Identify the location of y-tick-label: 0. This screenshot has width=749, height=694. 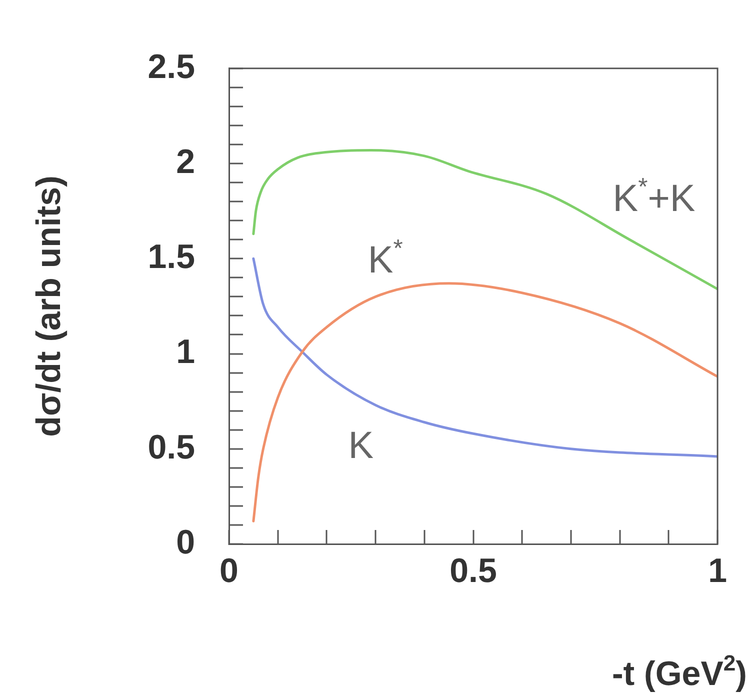
(185, 542).